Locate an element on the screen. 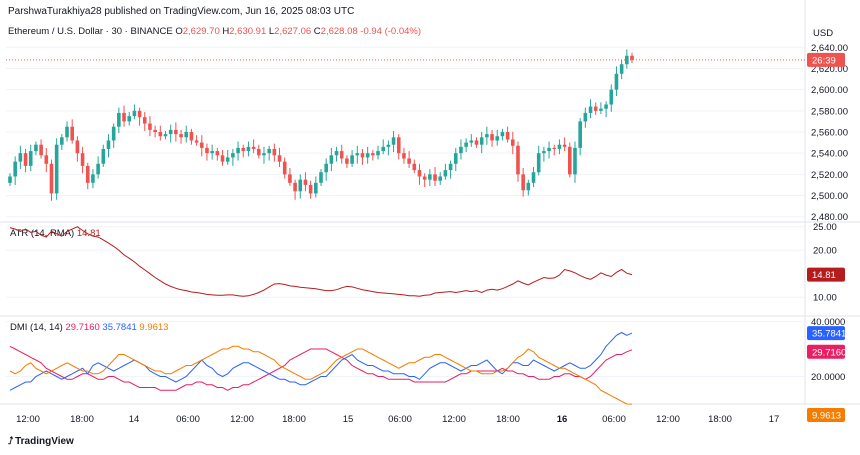 Image resolution: width=860 pixels, height=455 pixels. adx-line is located at coordinates (321, 375).